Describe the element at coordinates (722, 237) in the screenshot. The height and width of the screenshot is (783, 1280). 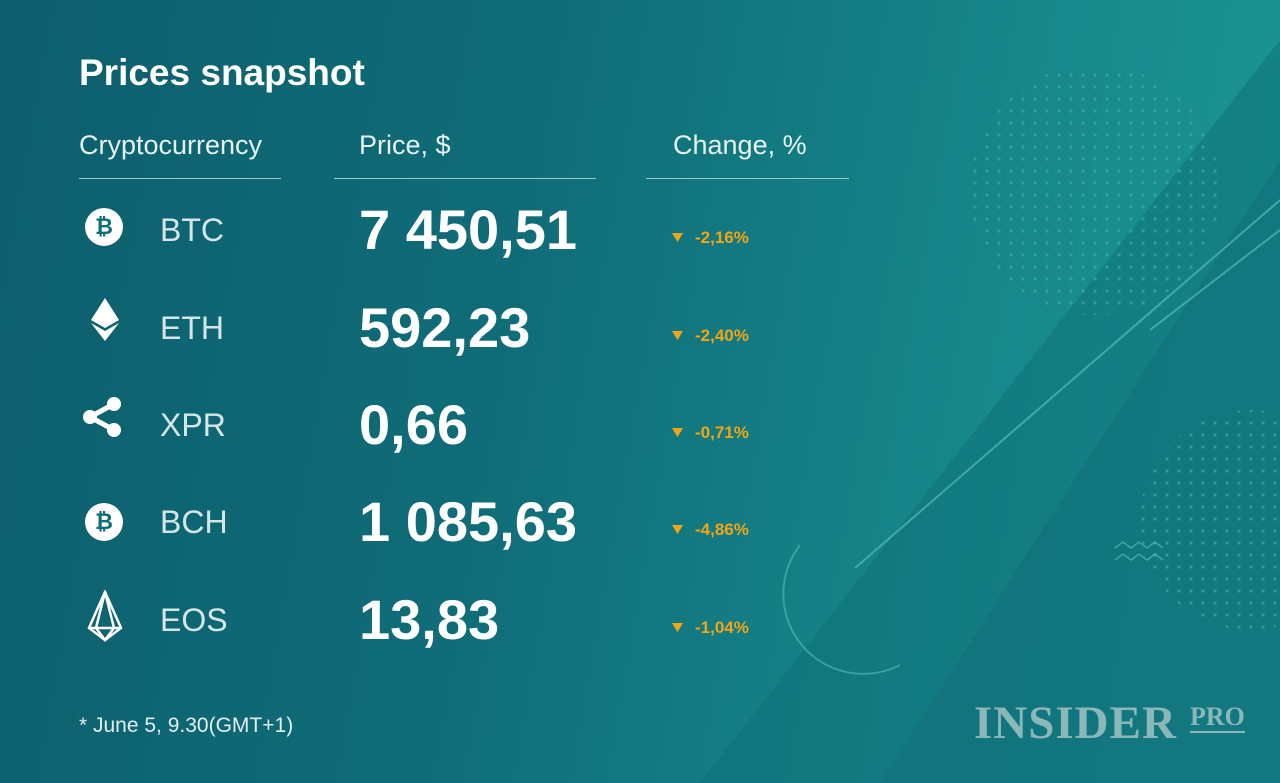
I see `change: -2,16%` at that location.